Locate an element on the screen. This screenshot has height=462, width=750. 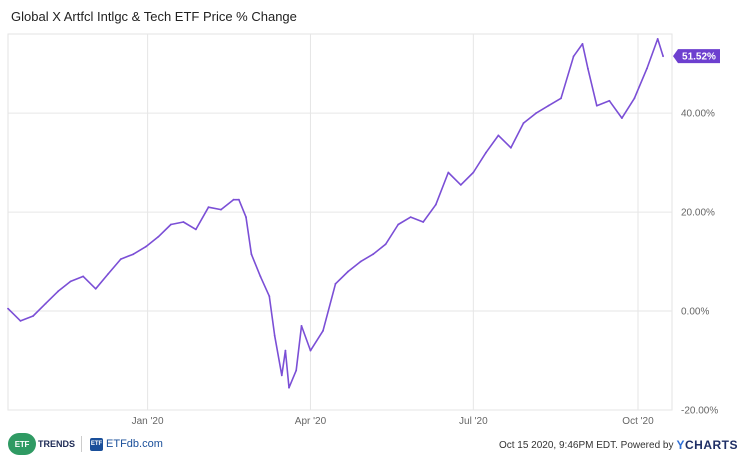
ycharts-logo: YCHARTS is located at coordinates (707, 445).